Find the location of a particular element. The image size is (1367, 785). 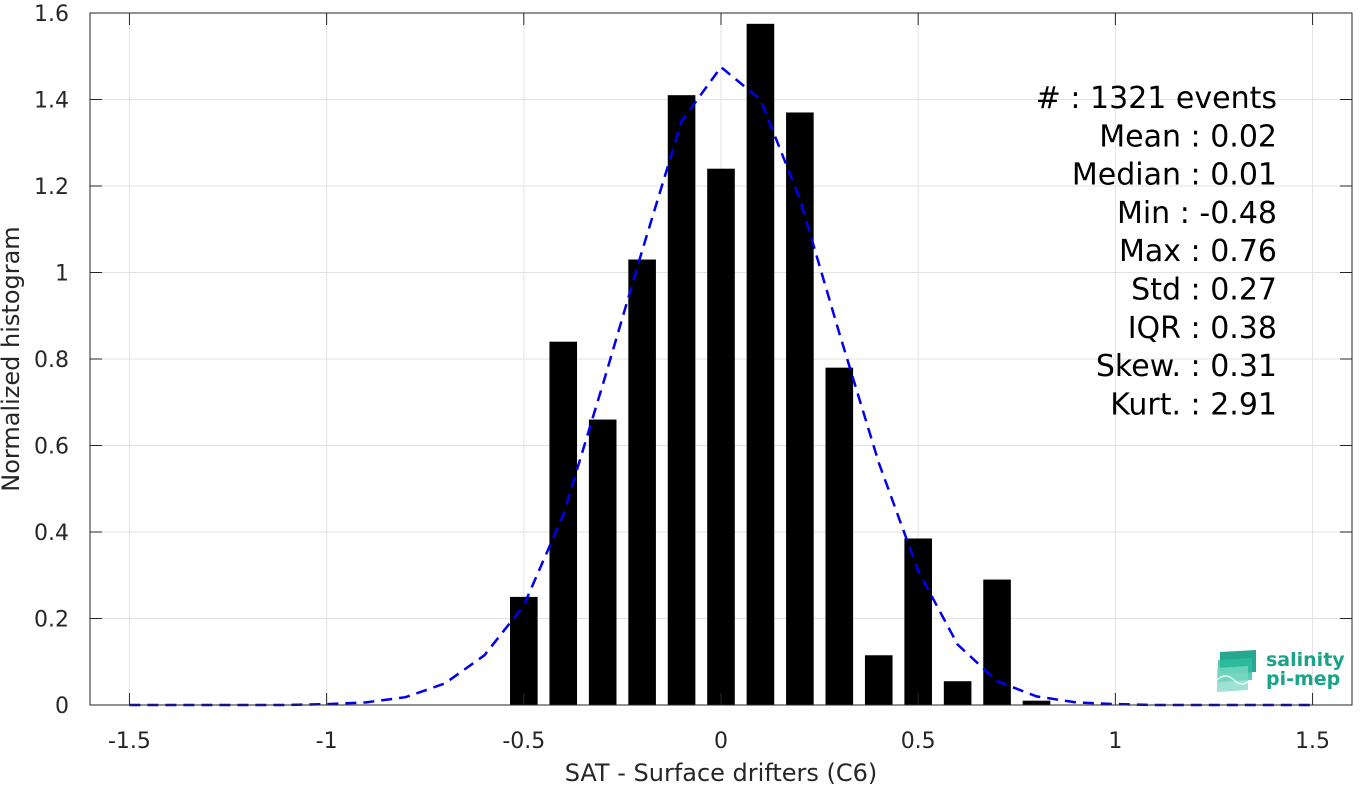

logo-text-salinity: salinity is located at coordinates (1305, 660).